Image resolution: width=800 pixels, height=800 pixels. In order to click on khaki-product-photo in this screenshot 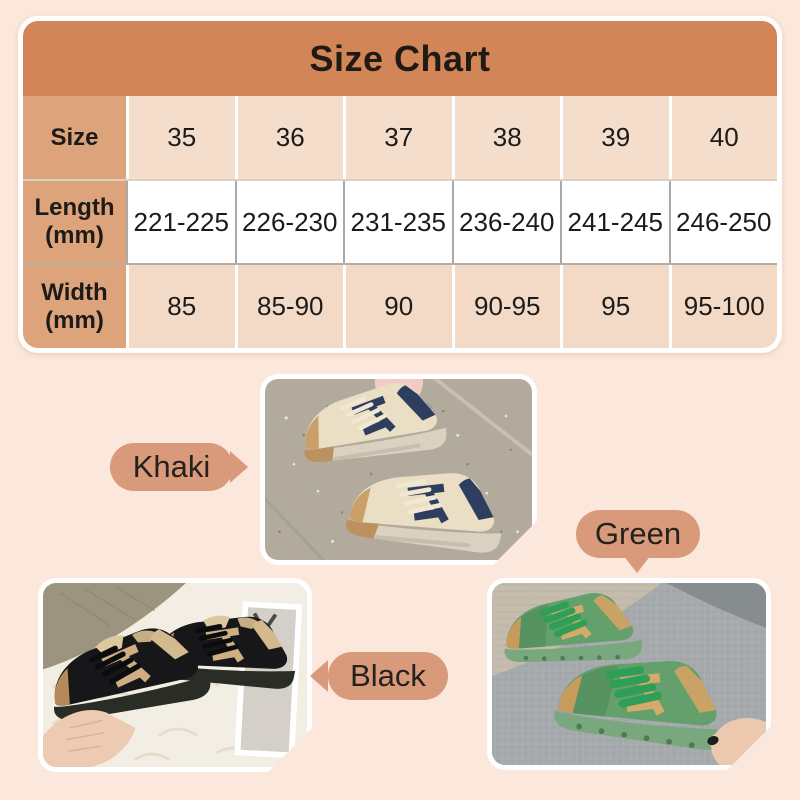, I will do `click(398, 469)`.